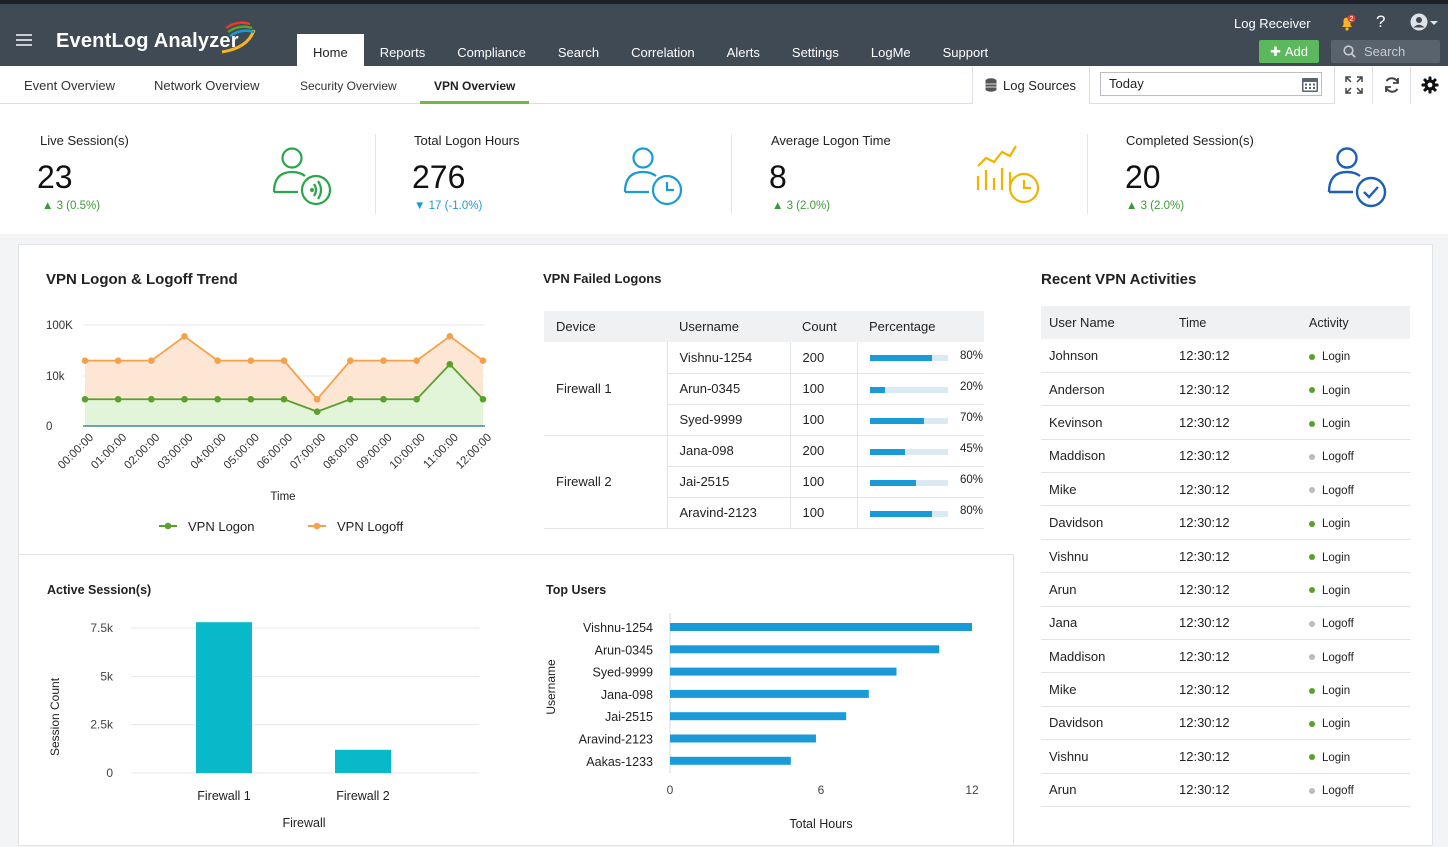  Describe the element at coordinates (578, 52) in the screenshot. I see `nav-item-search: Search` at that location.